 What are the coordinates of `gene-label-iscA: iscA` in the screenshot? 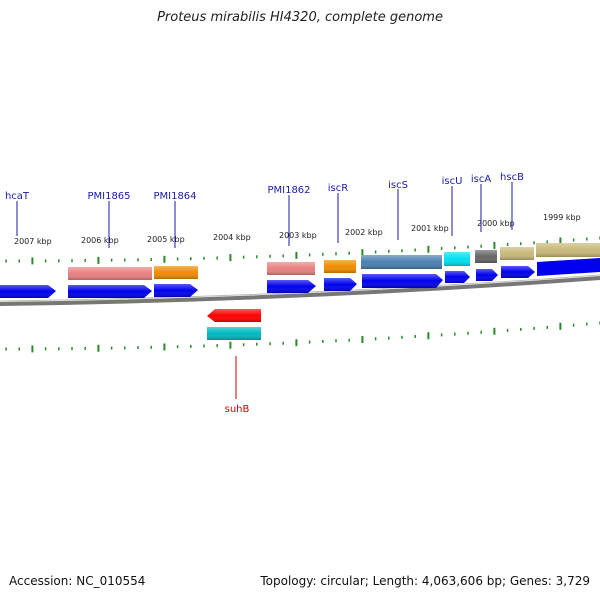 It's located at (481, 179).